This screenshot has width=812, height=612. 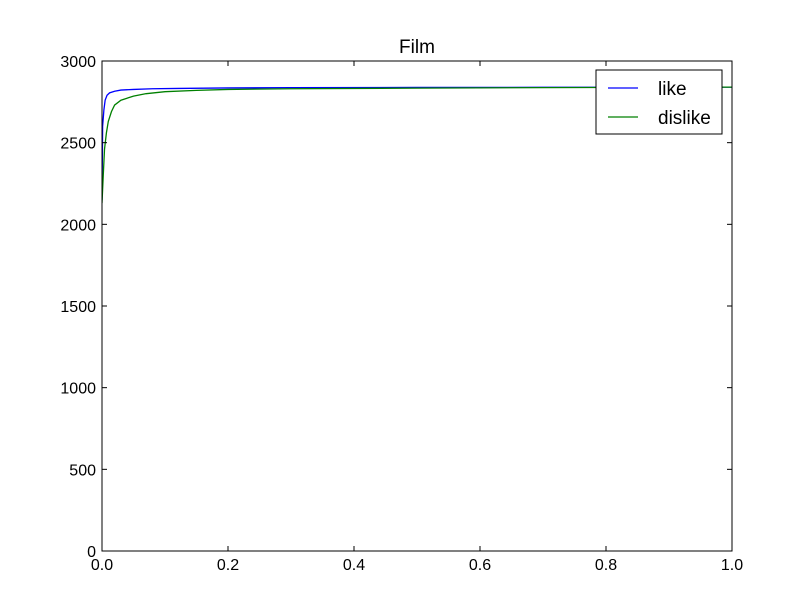 I want to click on y-tick-label: 3000, so click(x=78, y=62).